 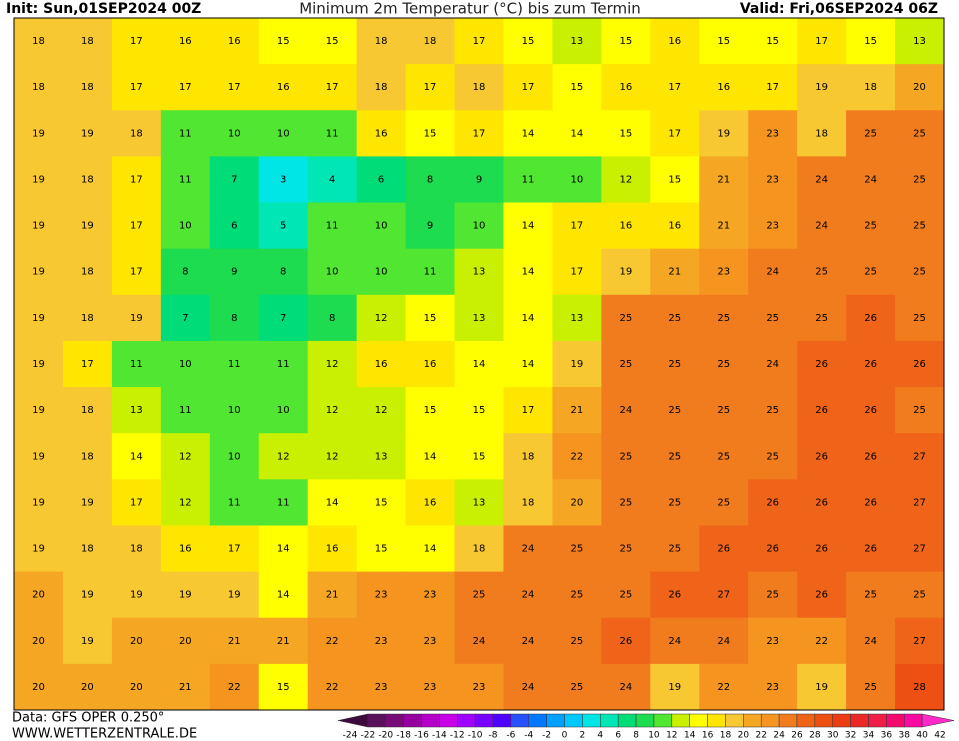 What do you see at coordinates (821, 179) in the screenshot?
I see `temperature-value: 24` at bounding box center [821, 179].